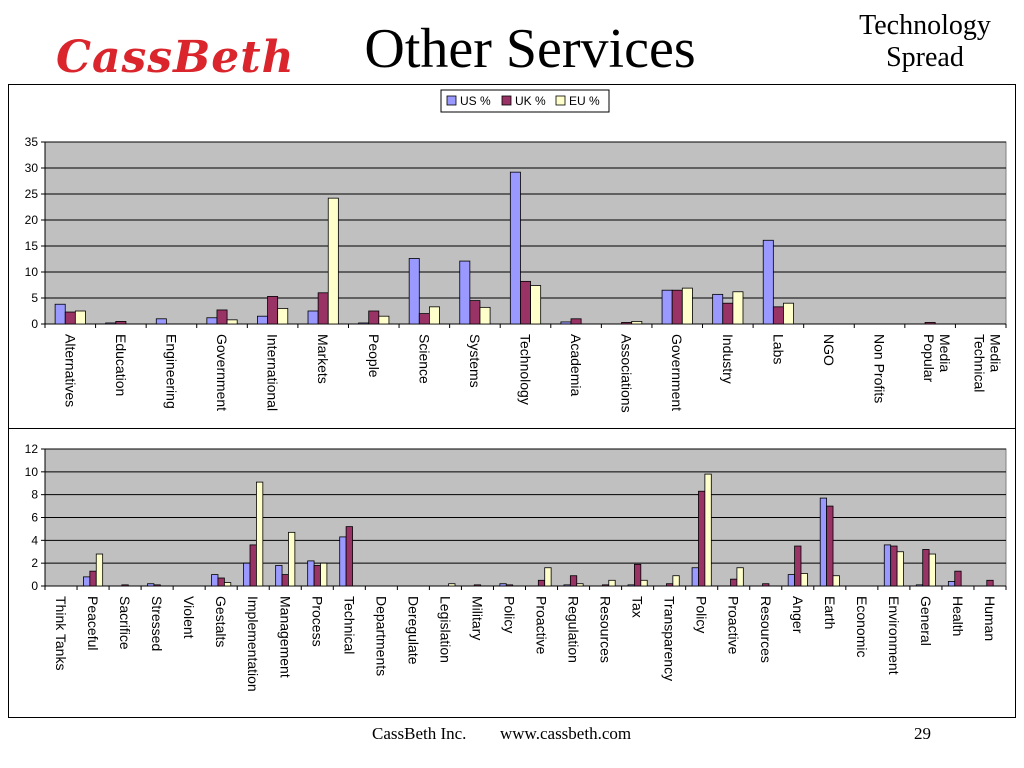 This screenshot has height=768, width=1024. I want to click on x-category-label-text: Implementation, so click(253, 644).